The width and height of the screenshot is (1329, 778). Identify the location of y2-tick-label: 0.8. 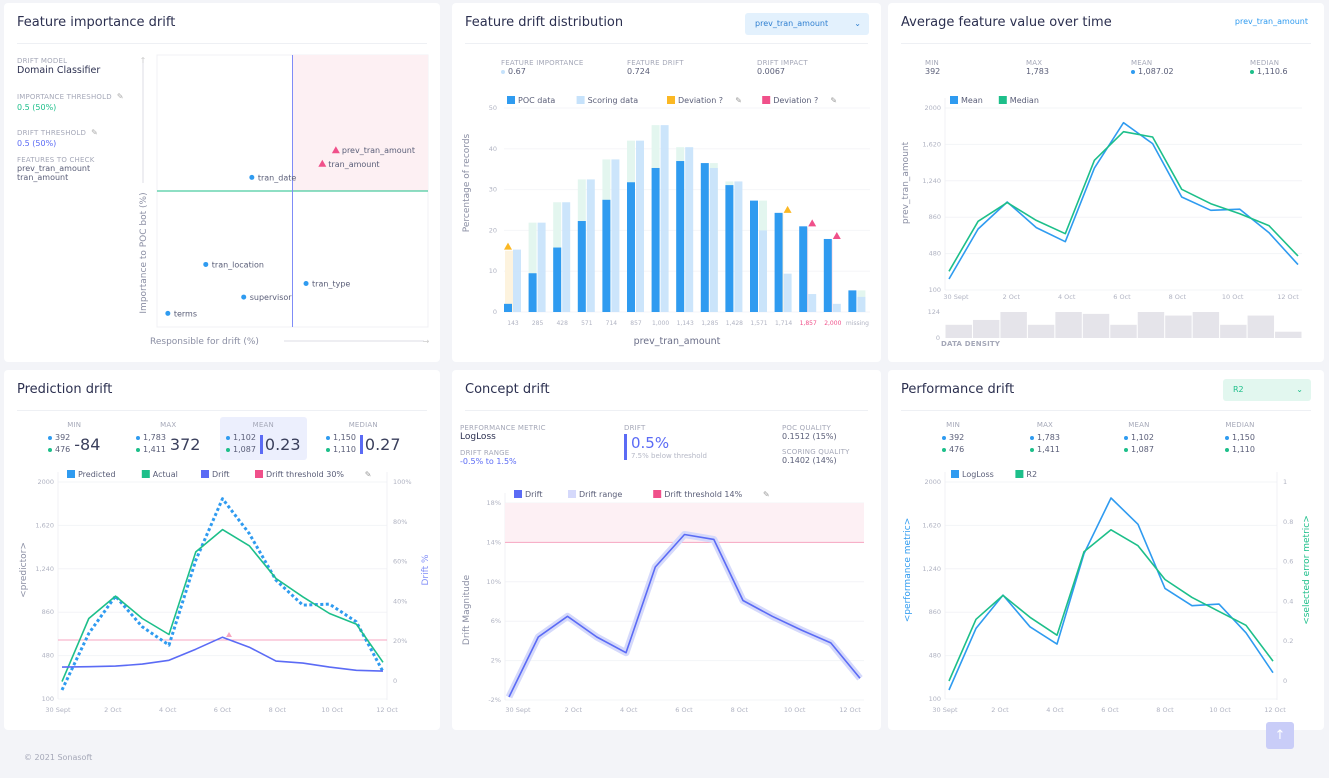
(1288, 522).